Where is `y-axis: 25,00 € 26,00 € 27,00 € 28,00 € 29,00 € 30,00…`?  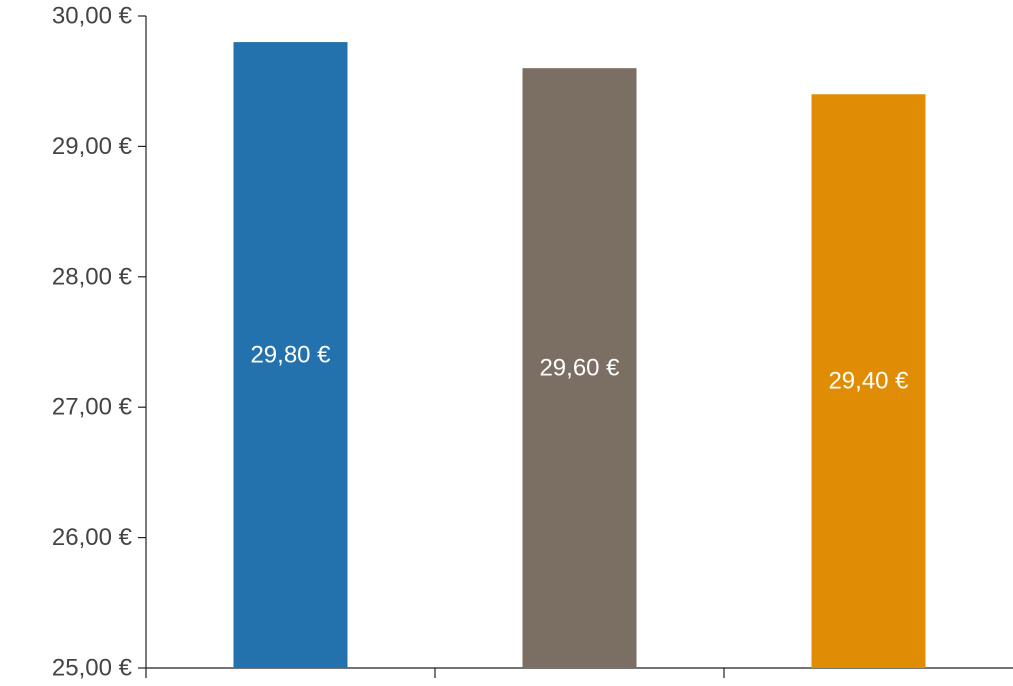
y-axis: 25,00 € 26,00 € 27,00 € 28,00 € 29,00 € 30,00… is located at coordinates (99, 342).